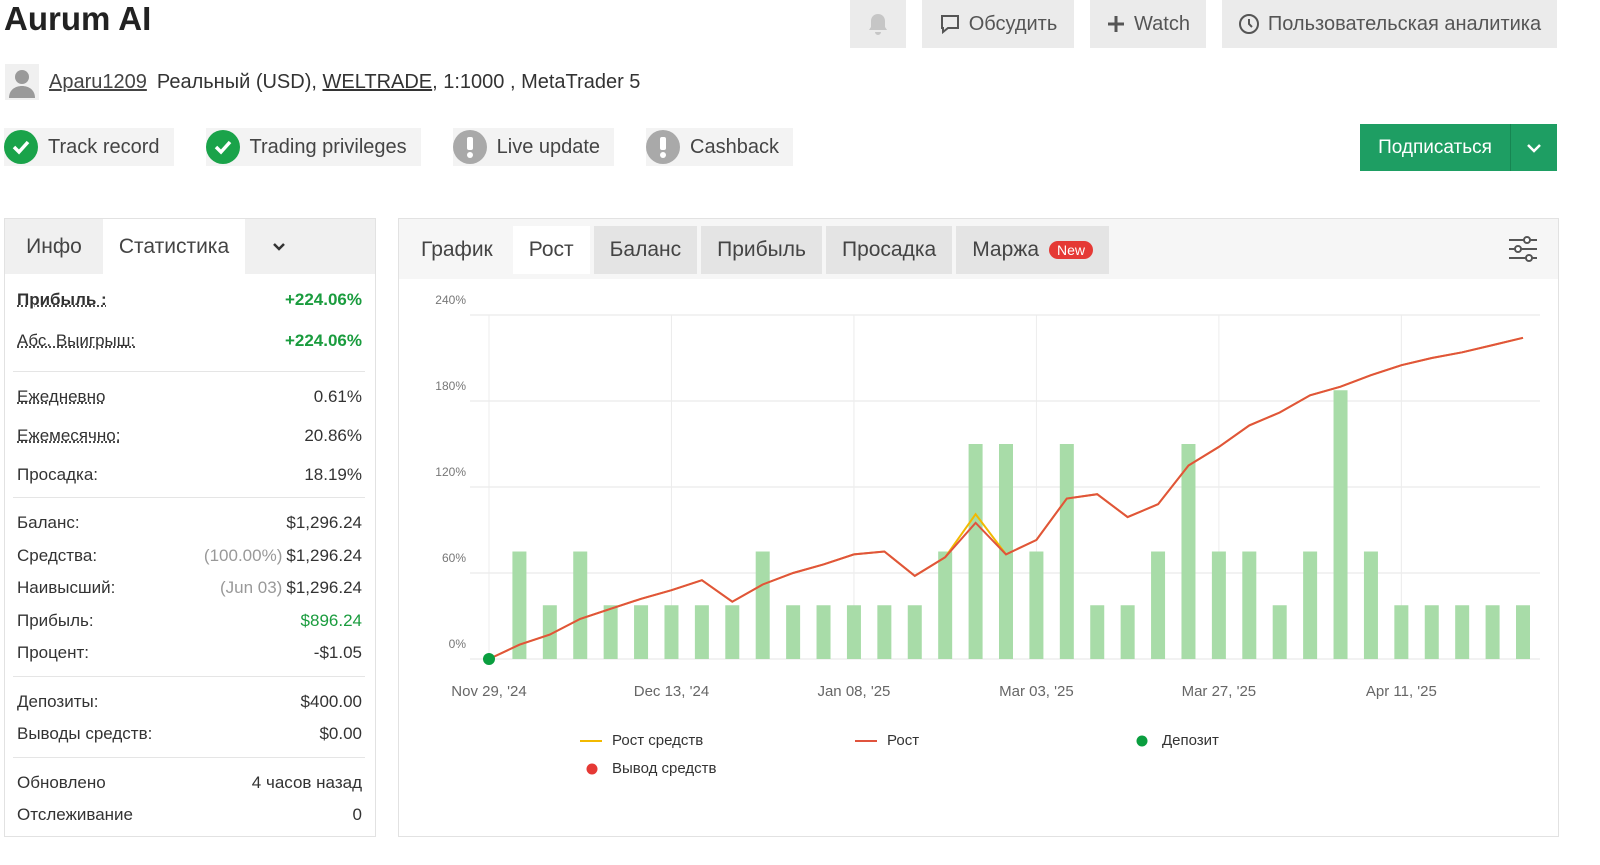  Describe the element at coordinates (1404, 23) in the screenshot. I see `button-label: Пользовательская аналитика` at that location.